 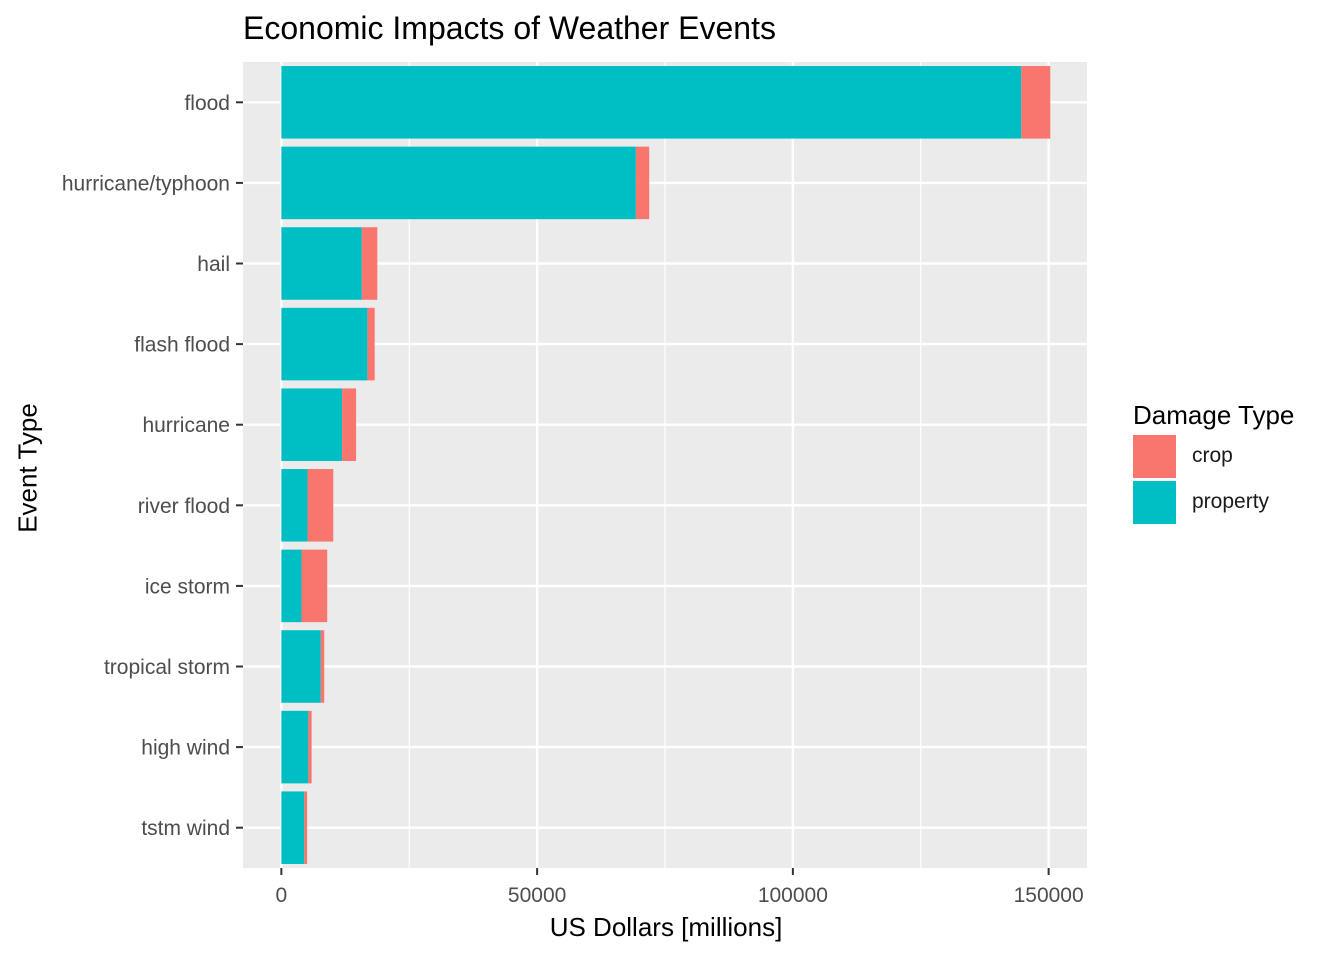 What do you see at coordinates (509, 28) in the screenshot?
I see `chart-title: Economic Impacts of Weather Events` at bounding box center [509, 28].